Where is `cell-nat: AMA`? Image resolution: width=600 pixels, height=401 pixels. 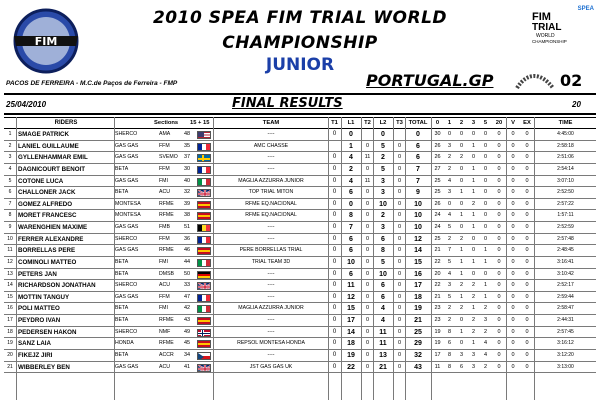 cell-nat: AMA is located at coordinates (165, 134).